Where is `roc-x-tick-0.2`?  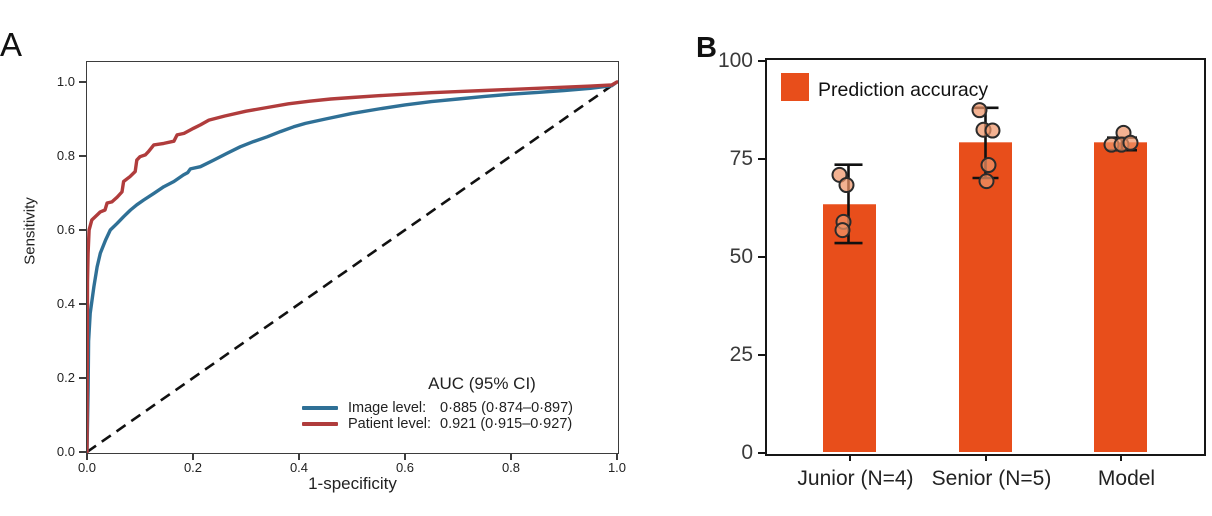 roc-x-tick-0.2 is located at coordinates (193, 456).